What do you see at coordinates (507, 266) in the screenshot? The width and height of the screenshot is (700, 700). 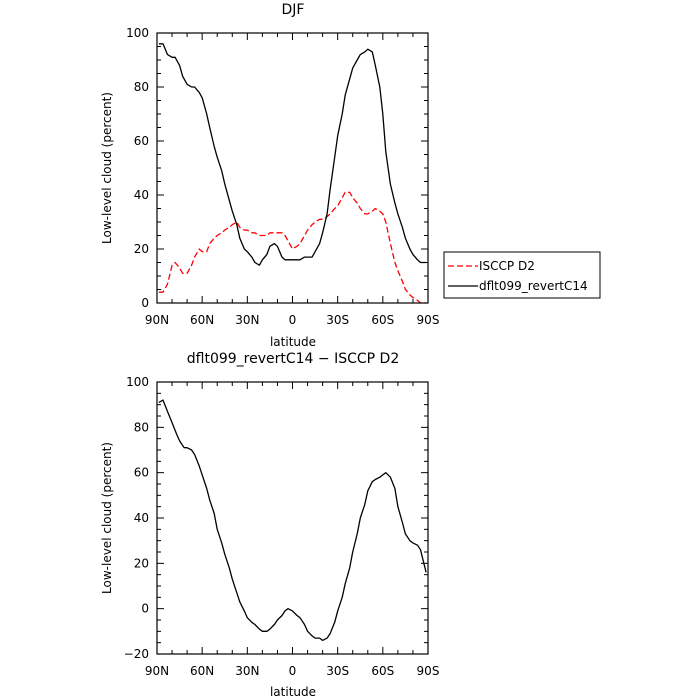 I see `legend-label-isccp-d2: ISCCP D2` at bounding box center [507, 266].